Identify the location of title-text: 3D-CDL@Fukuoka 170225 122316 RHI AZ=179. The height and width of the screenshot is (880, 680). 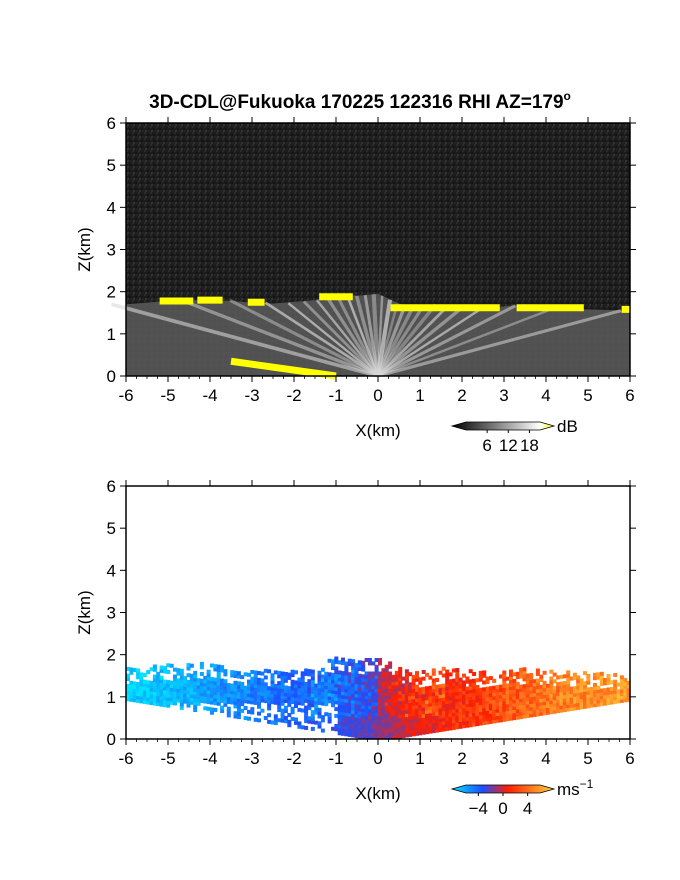
(356, 102).